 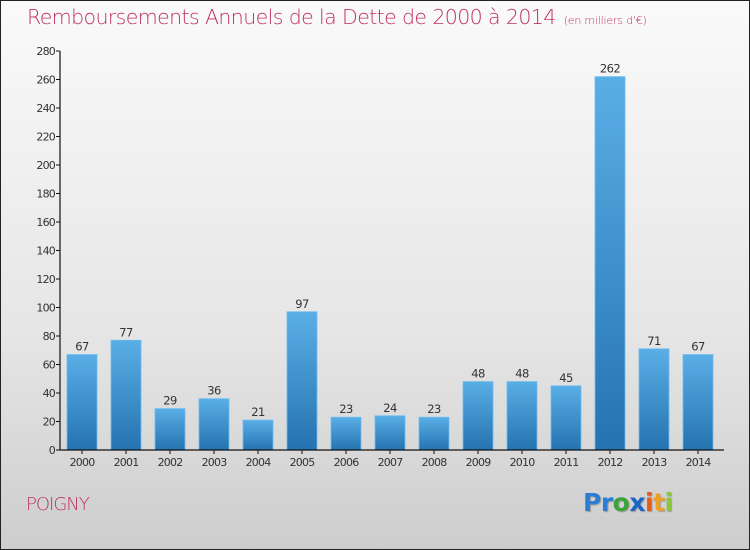 What do you see at coordinates (347, 462) in the screenshot?
I see `x-tick-label: 2006` at bounding box center [347, 462].